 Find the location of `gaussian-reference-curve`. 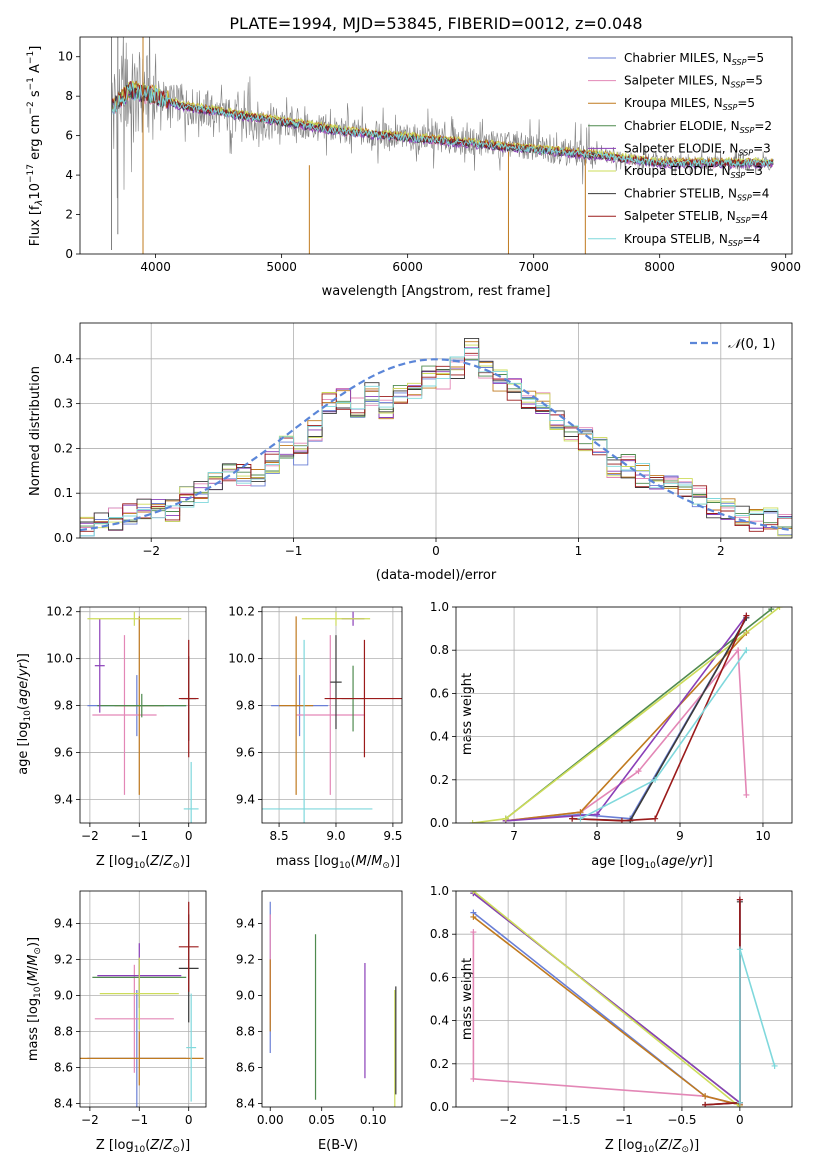

gaussian-reference-curve is located at coordinates (436, 445).